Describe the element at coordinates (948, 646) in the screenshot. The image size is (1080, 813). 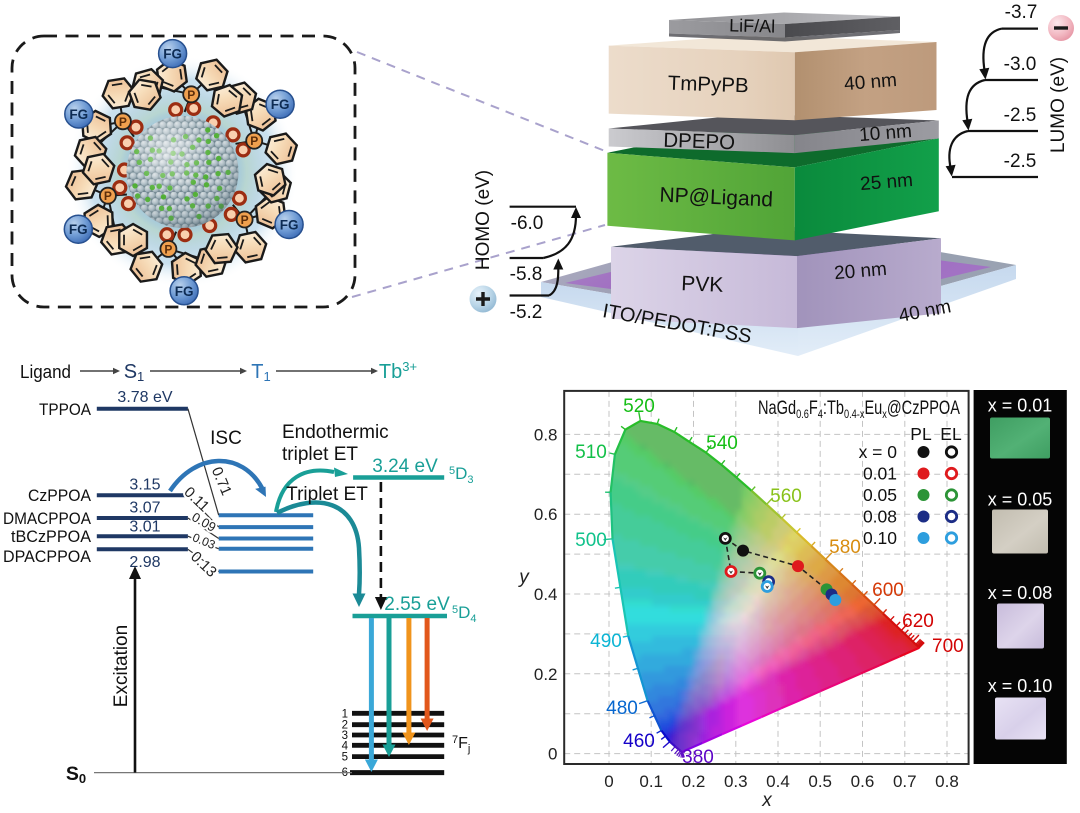
I see `svg-text: 700` at that location.